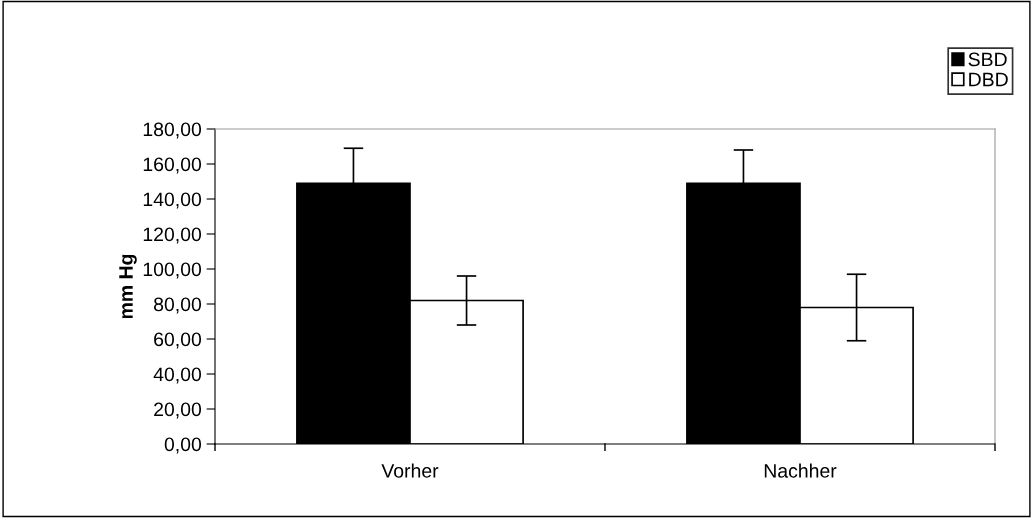 This screenshot has height=518, width=1033. I want to click on y-axis-title: mm Hg, so click(128, 286).